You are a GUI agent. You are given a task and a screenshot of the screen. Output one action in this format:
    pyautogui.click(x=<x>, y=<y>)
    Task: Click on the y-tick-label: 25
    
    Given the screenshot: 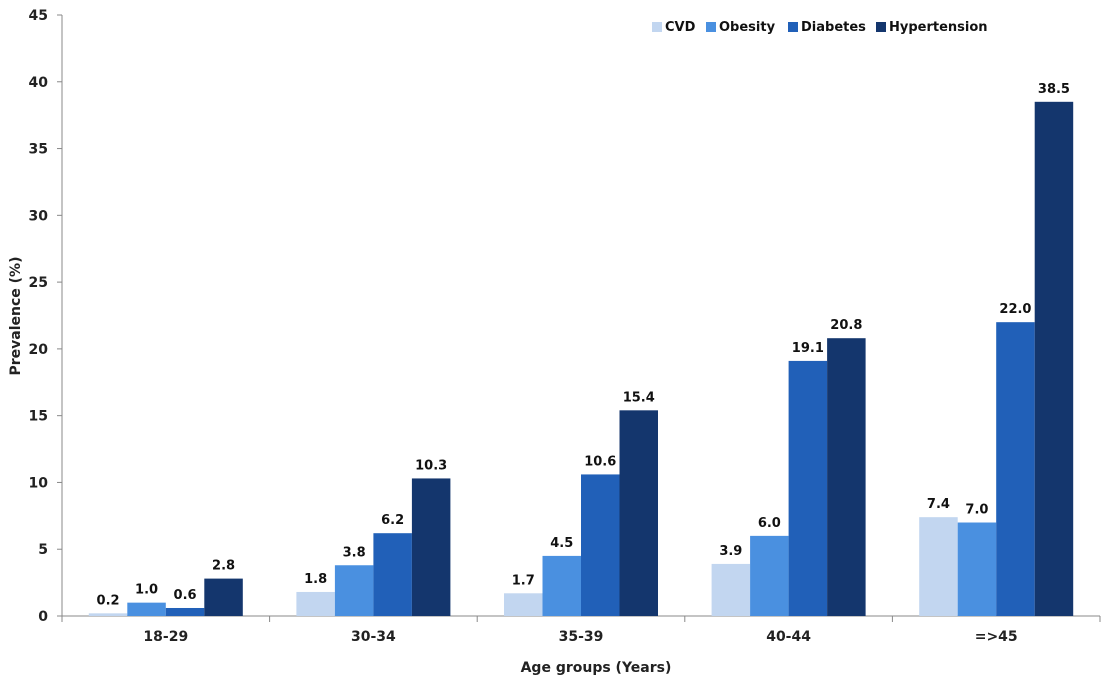 What is the action you would take?
    pyautogui.click(x=38, y=283)
    